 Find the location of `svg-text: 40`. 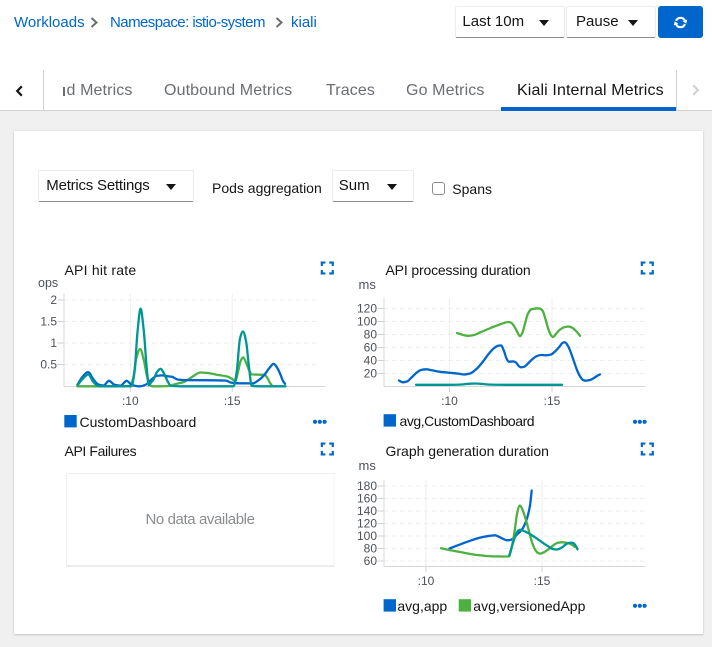

svg-text: 40 is located at coordinates (371, 361).